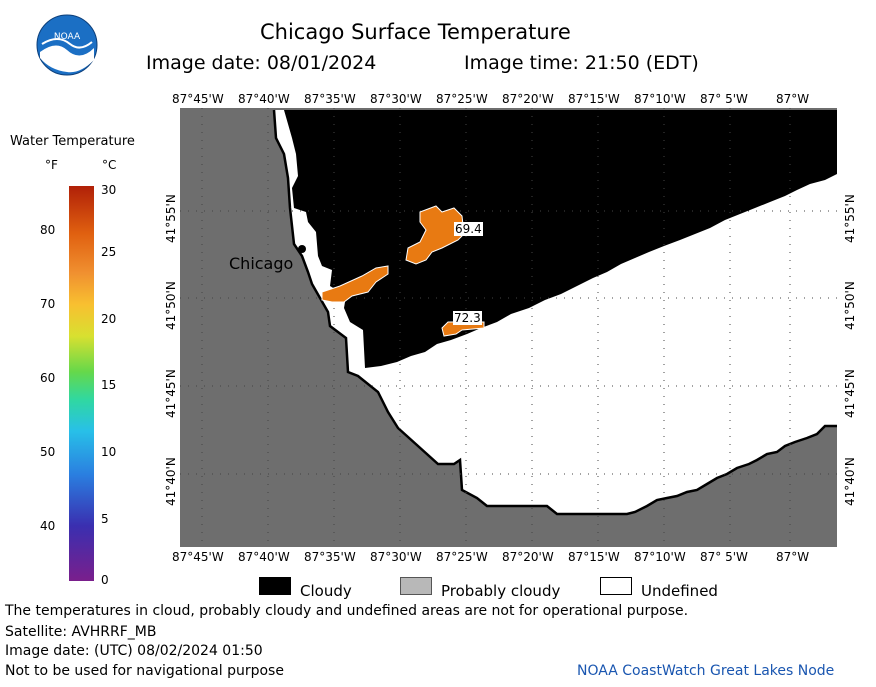 The height and width of the screenshot is (687, 876). I want to click on colorbar-title: Water Temperature, so click(72, 141).